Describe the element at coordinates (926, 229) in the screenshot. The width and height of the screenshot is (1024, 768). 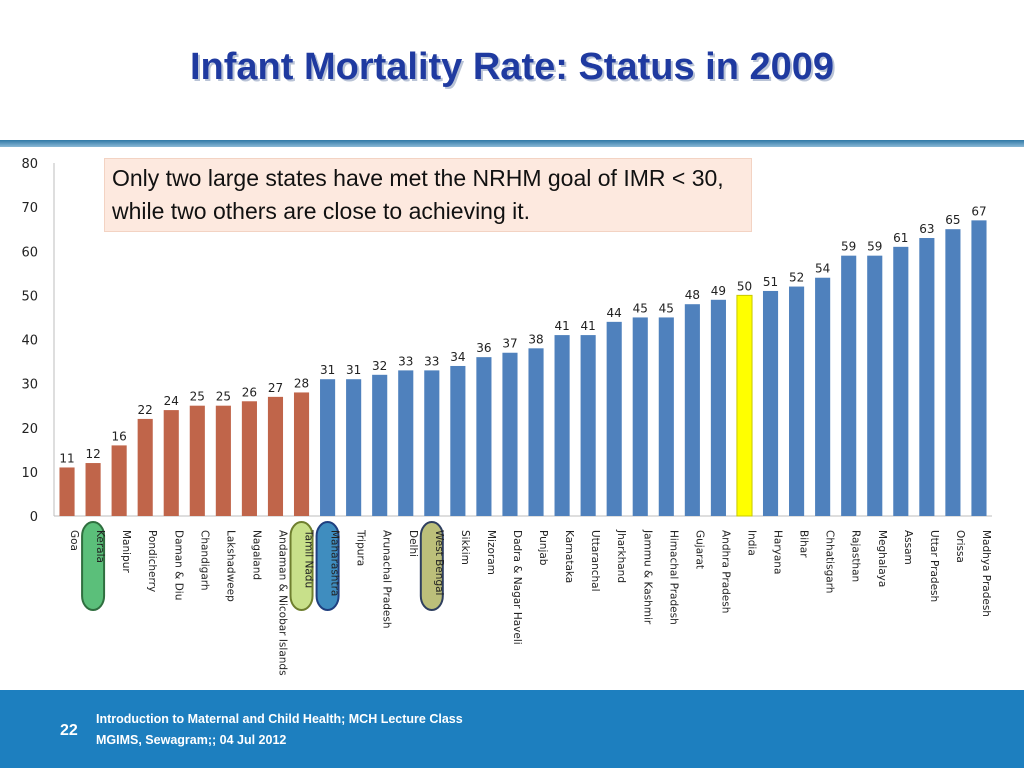
I see `bar-value-label: 63` at that location.